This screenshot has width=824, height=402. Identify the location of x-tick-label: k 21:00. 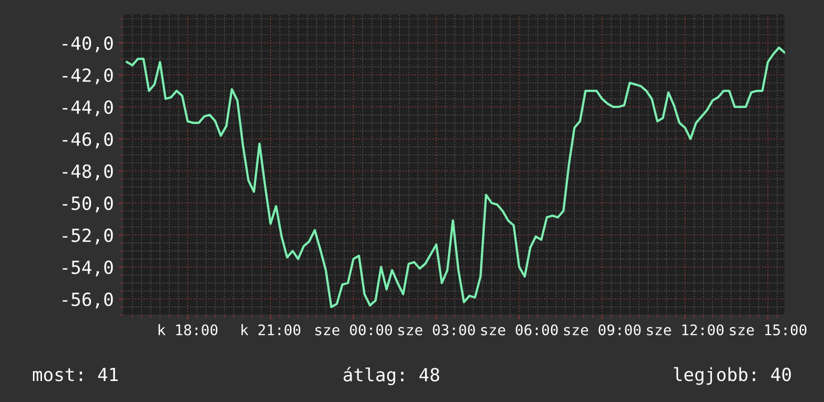
(270, 330).